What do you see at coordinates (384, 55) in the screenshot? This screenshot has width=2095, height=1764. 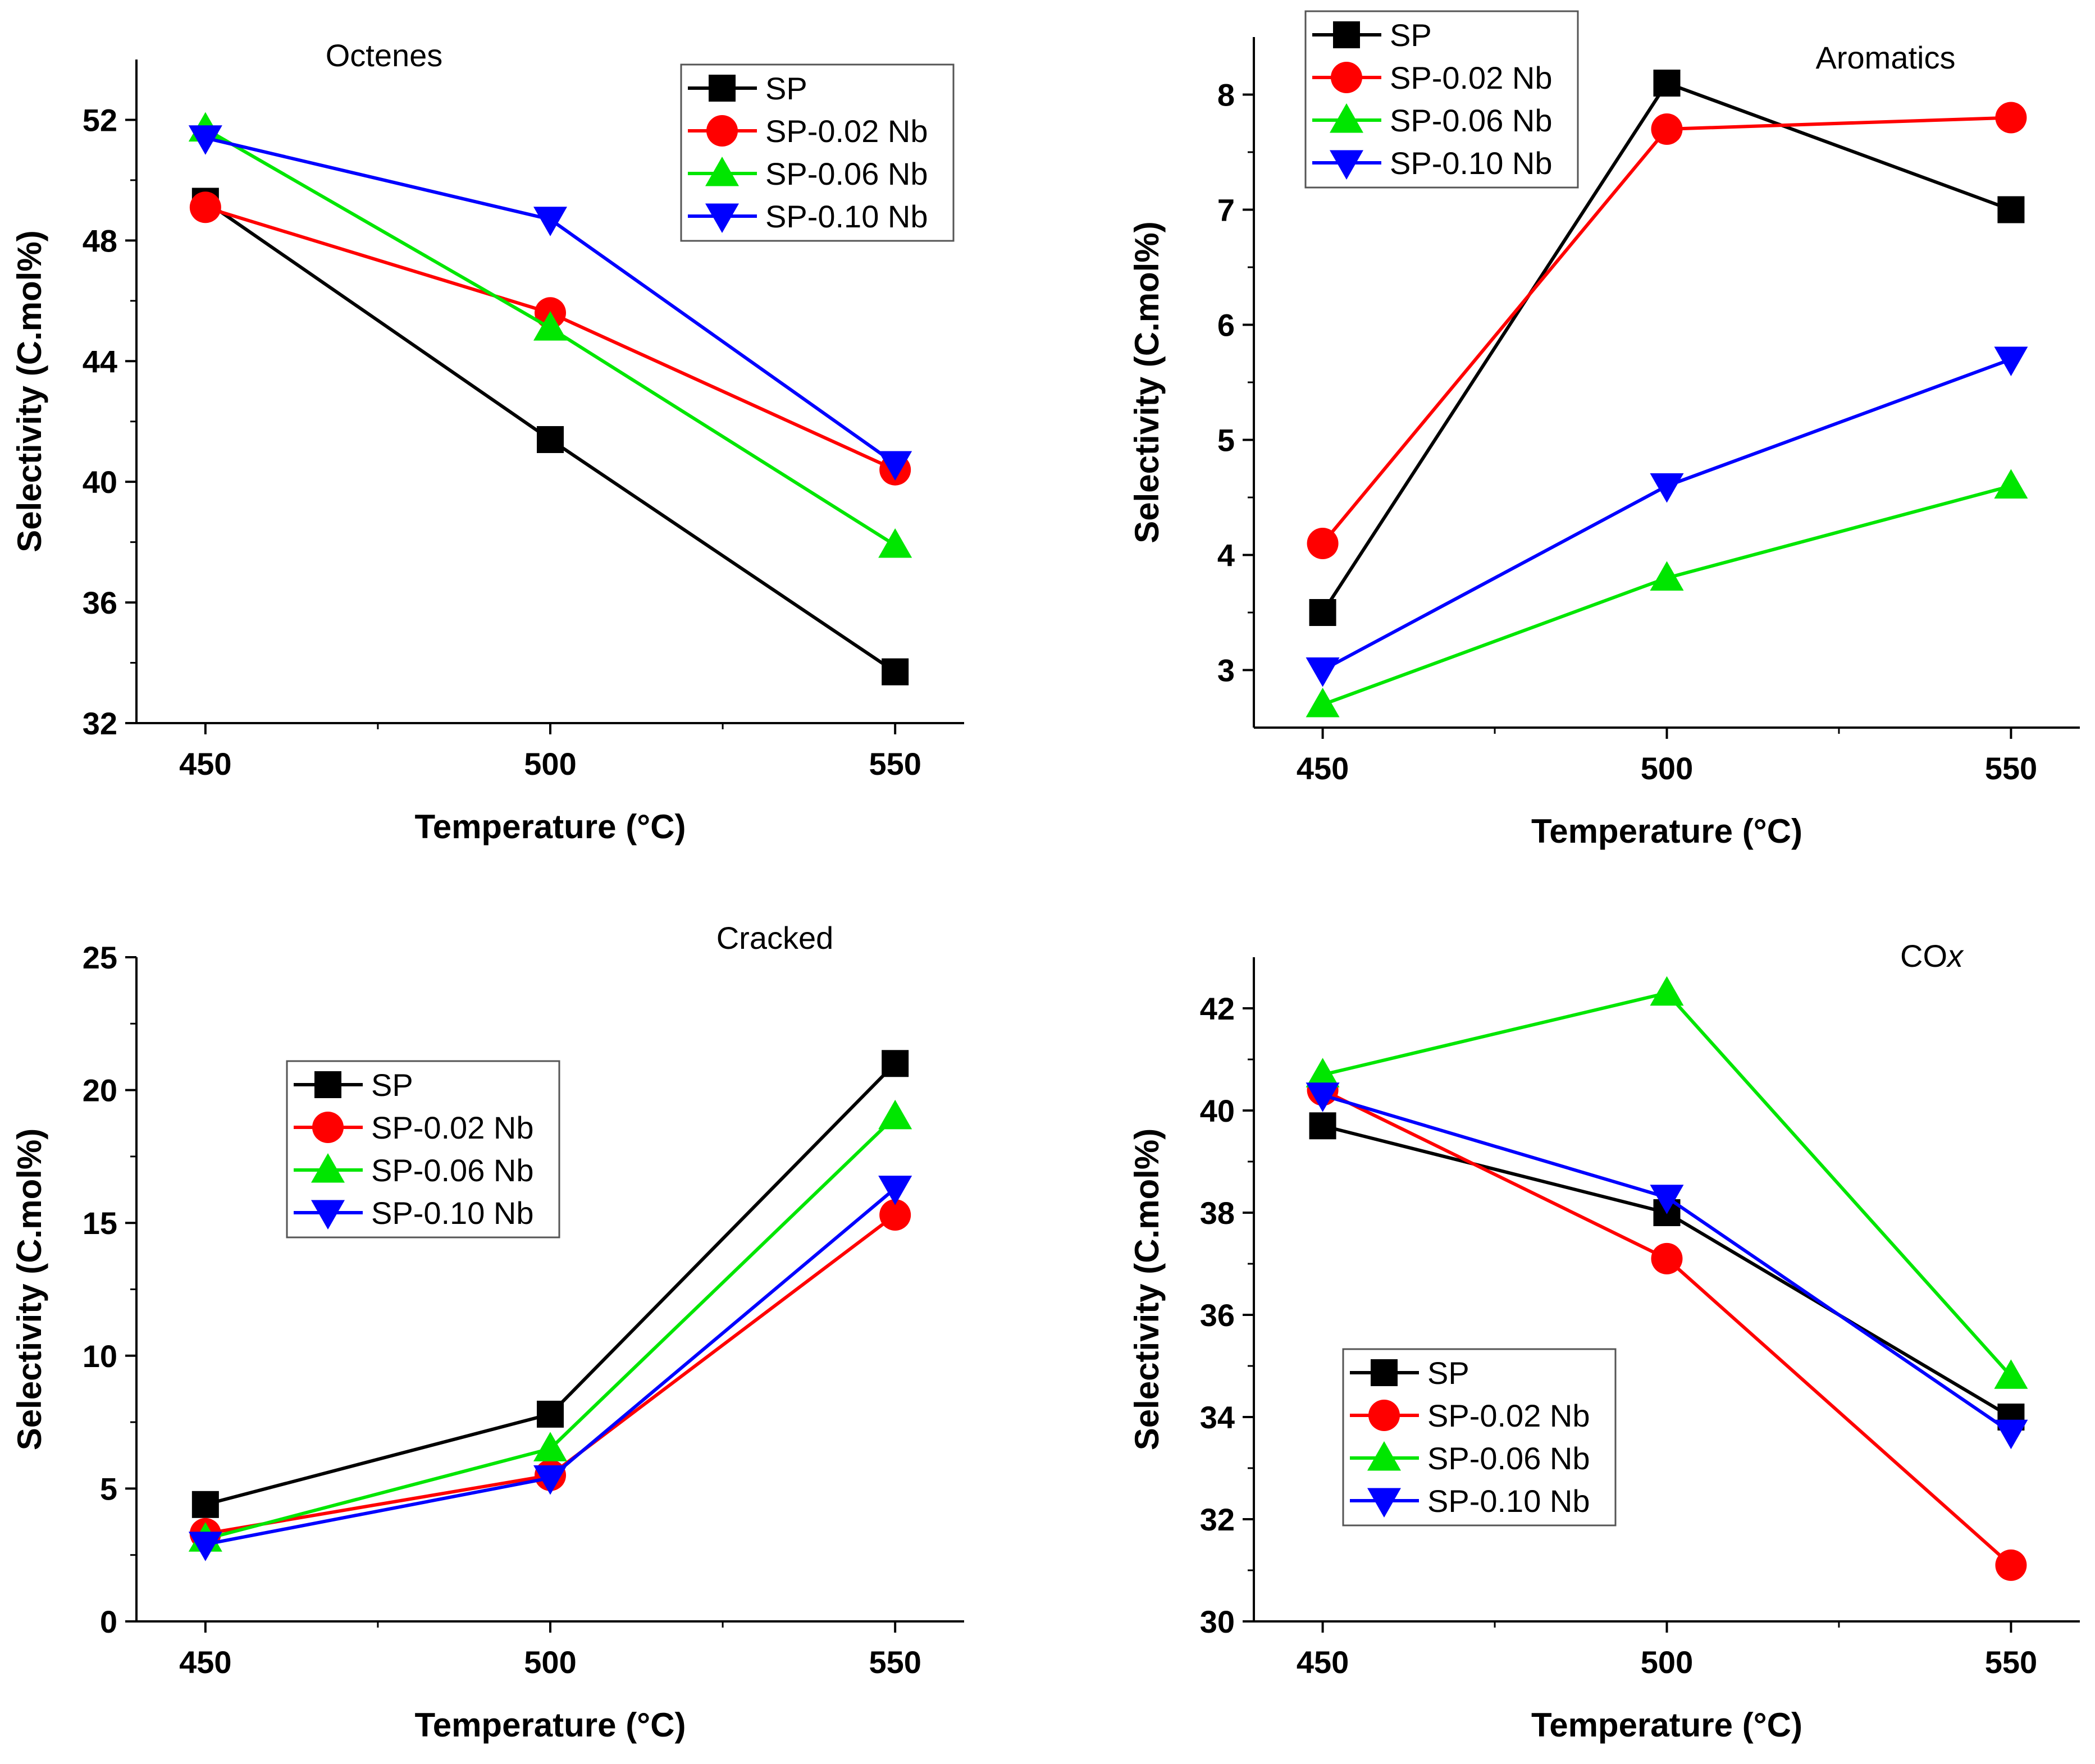 I see `panel-title: Octenes` at bounding box center [384, 55].